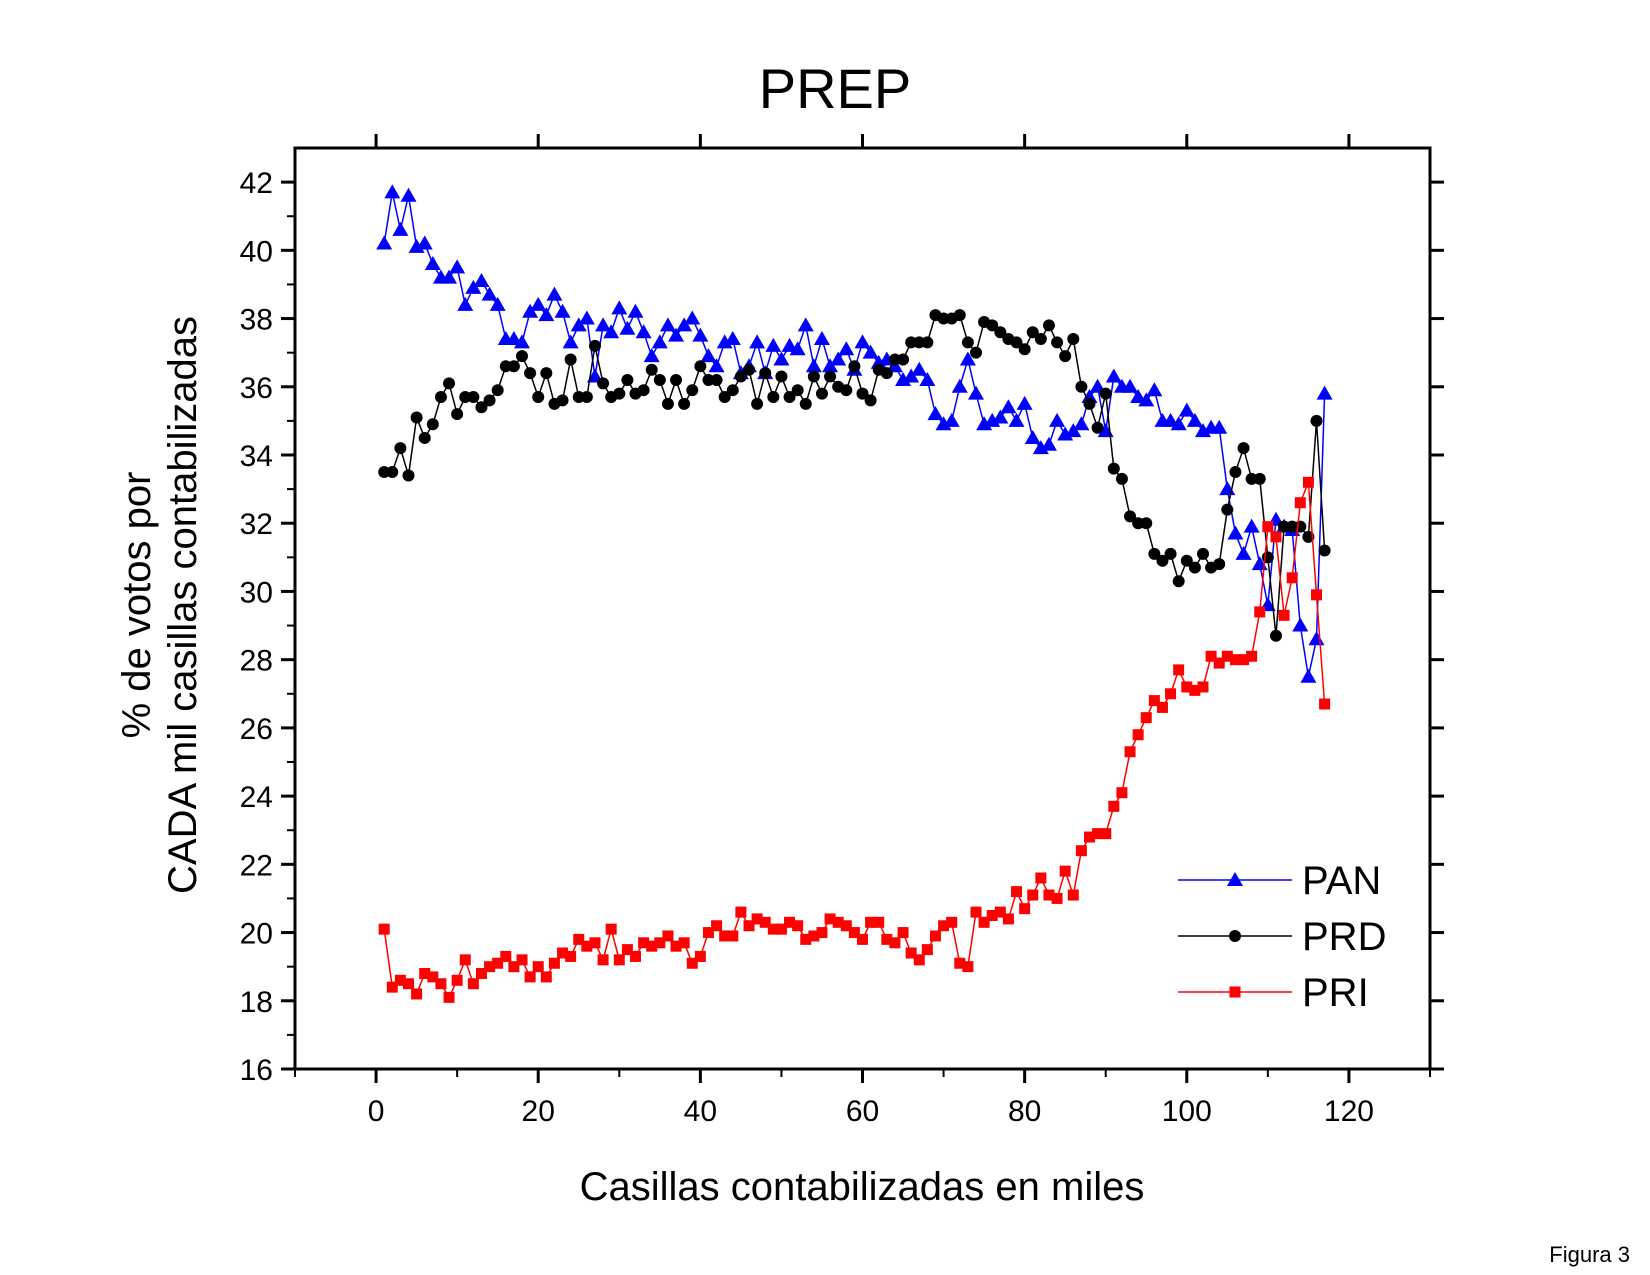  Describe the element at coordinates (256, 320) in the screenshot. I see `y-tick-label: 38` at that location.